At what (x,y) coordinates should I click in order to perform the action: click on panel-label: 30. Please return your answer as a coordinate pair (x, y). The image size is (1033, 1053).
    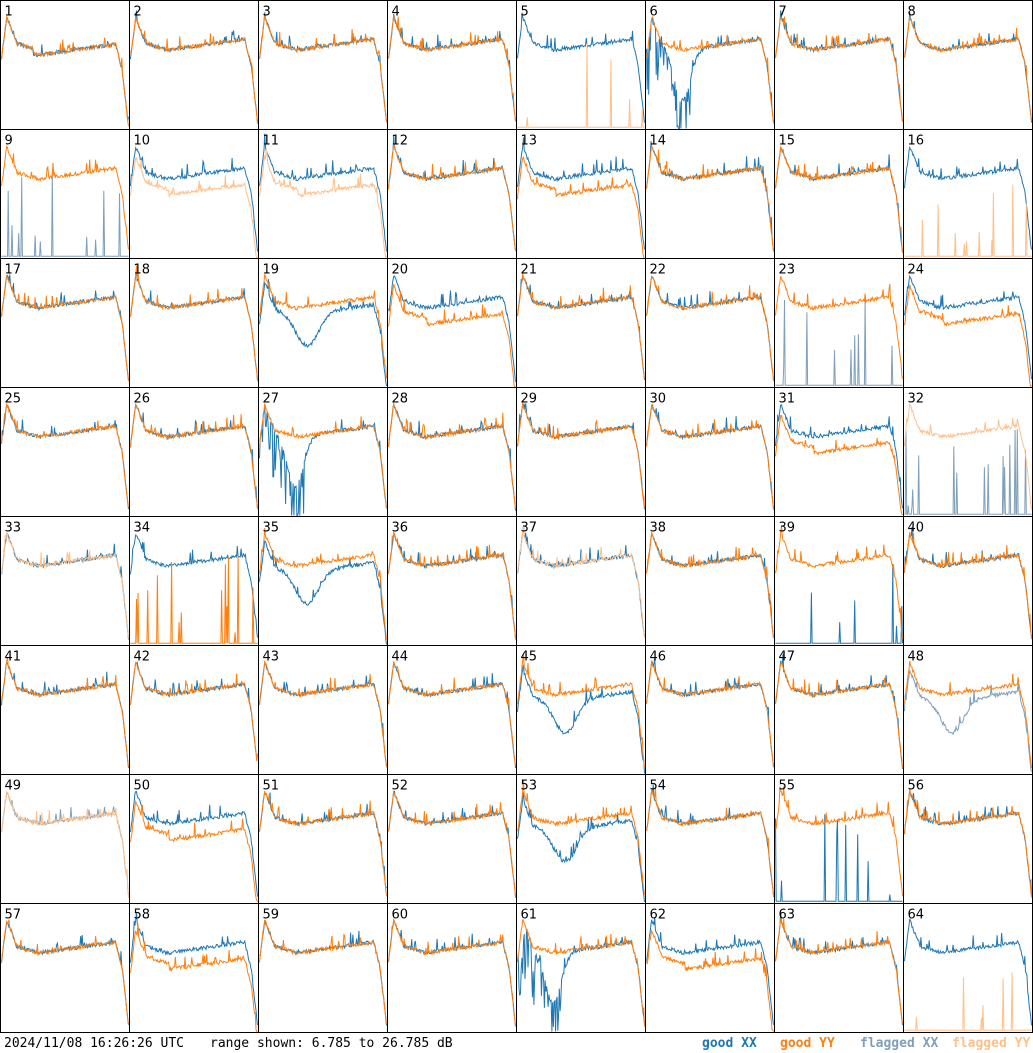
    Looking at the image, I should click on (658, 399).